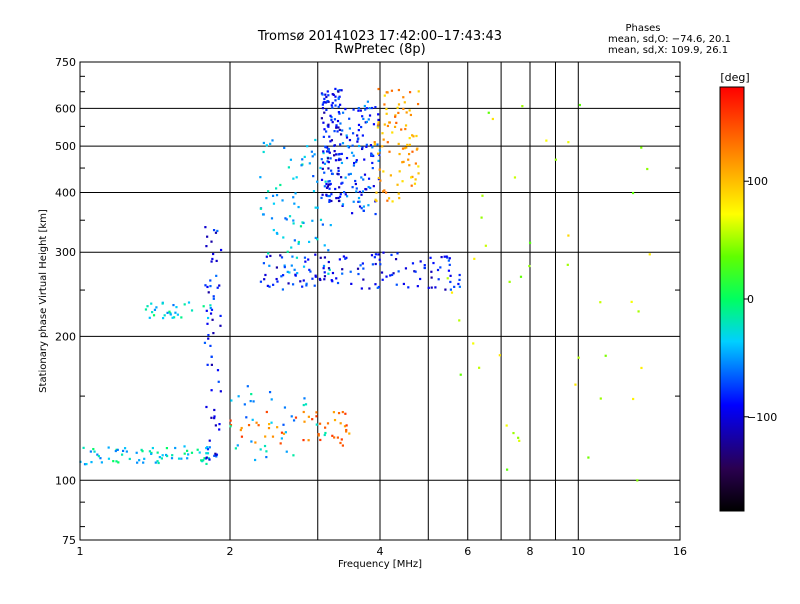 The height and width of the screenshot is (604, 800). Describe the element at coordinates (379, 49) in the screenshot. I see `chart-subtitle: RwPretec (8p)` at that location.